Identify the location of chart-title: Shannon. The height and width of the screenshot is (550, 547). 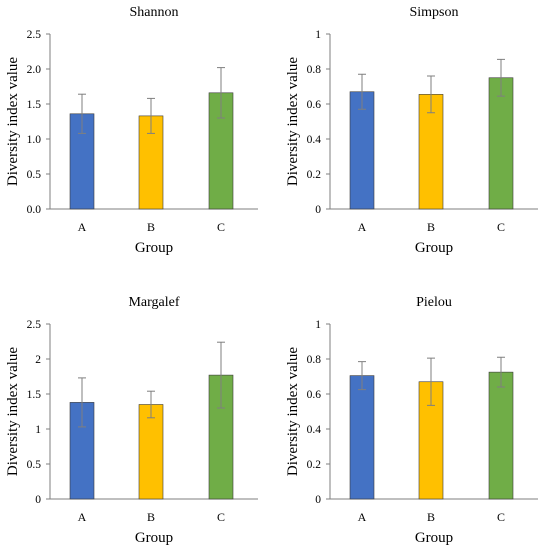
(154, 12).